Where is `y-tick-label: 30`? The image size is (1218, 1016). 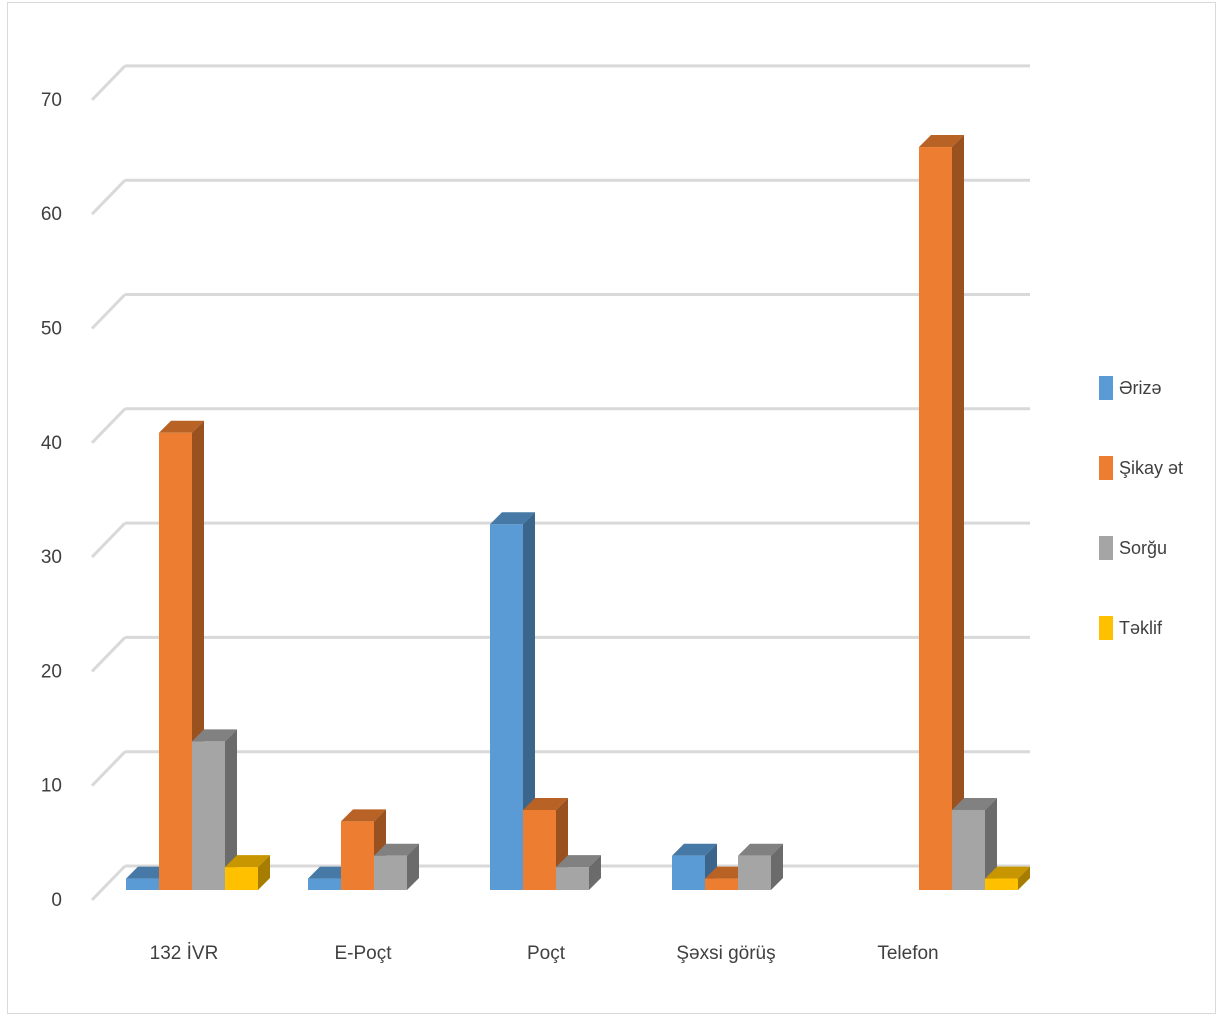 y-tick-label: 30 is located at coordinates (51, 557).